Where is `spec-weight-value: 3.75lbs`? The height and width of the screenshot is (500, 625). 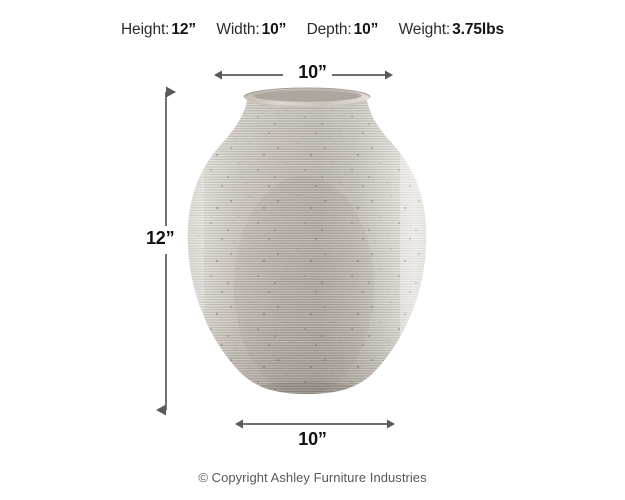 spec-weight-value: 3.75lbs is located at coordinates (478, 29).